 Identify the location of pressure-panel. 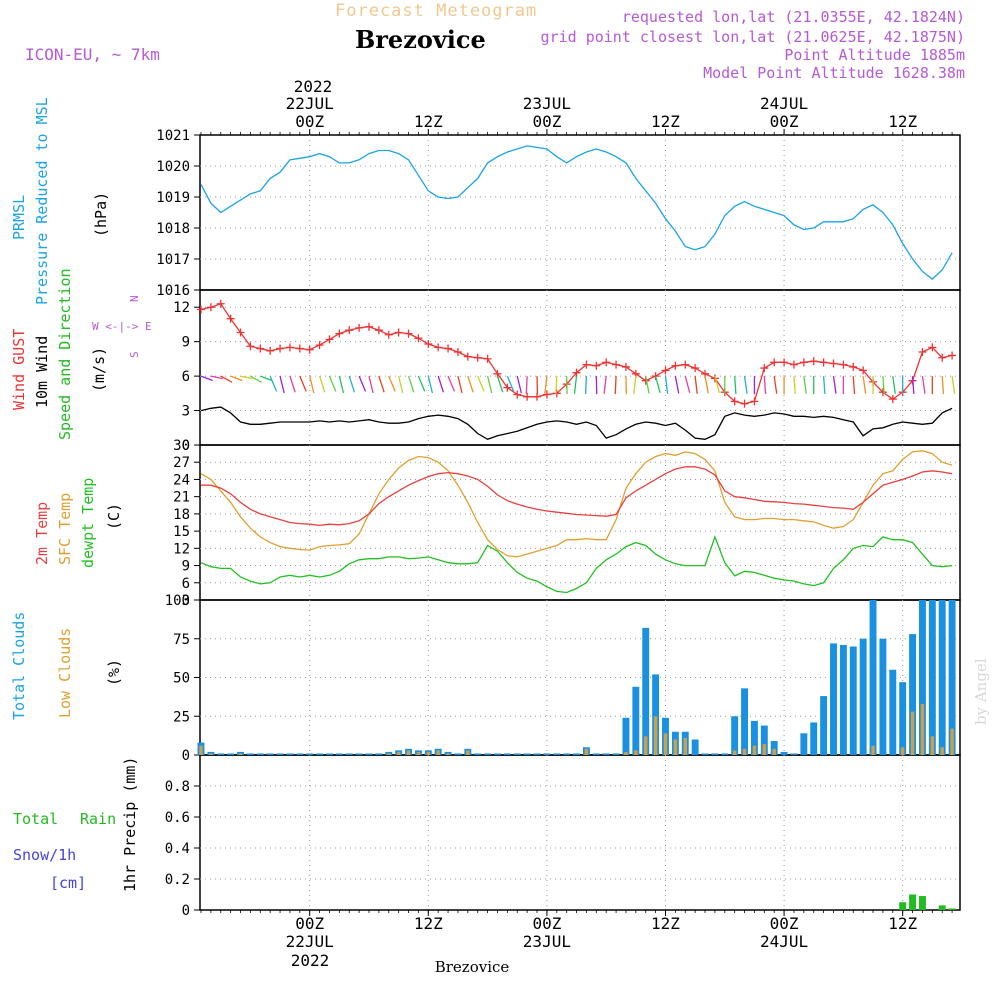
(576, 212).